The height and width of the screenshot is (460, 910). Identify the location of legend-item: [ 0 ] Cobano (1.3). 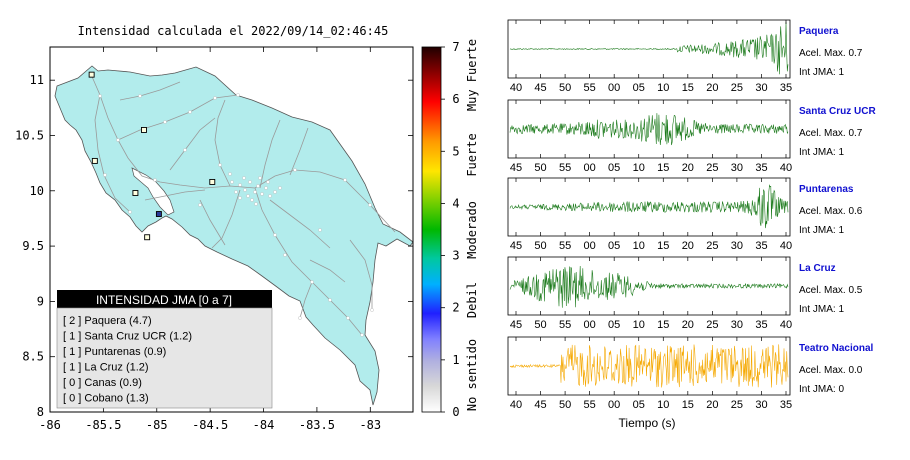
(106, 399).